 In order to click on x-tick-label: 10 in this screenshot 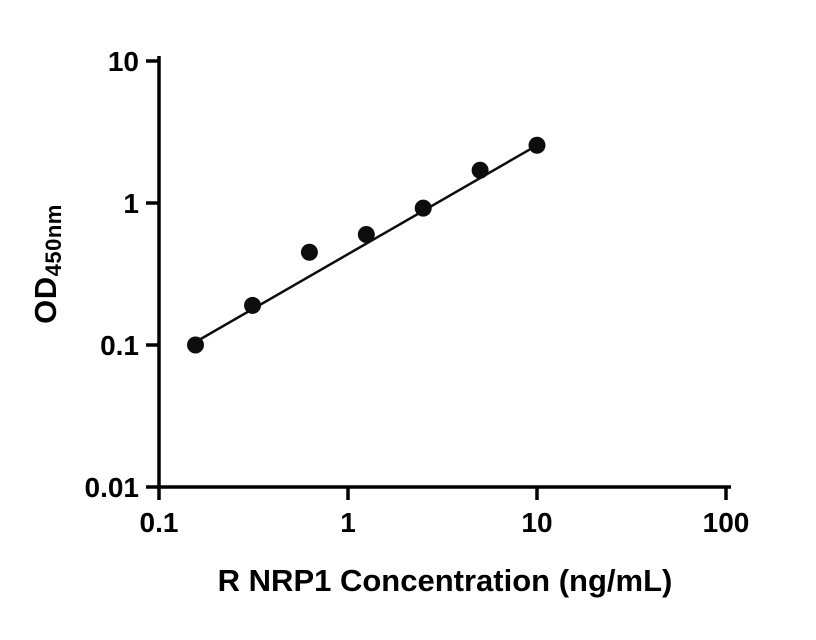, I will do `click(536, 522)`.